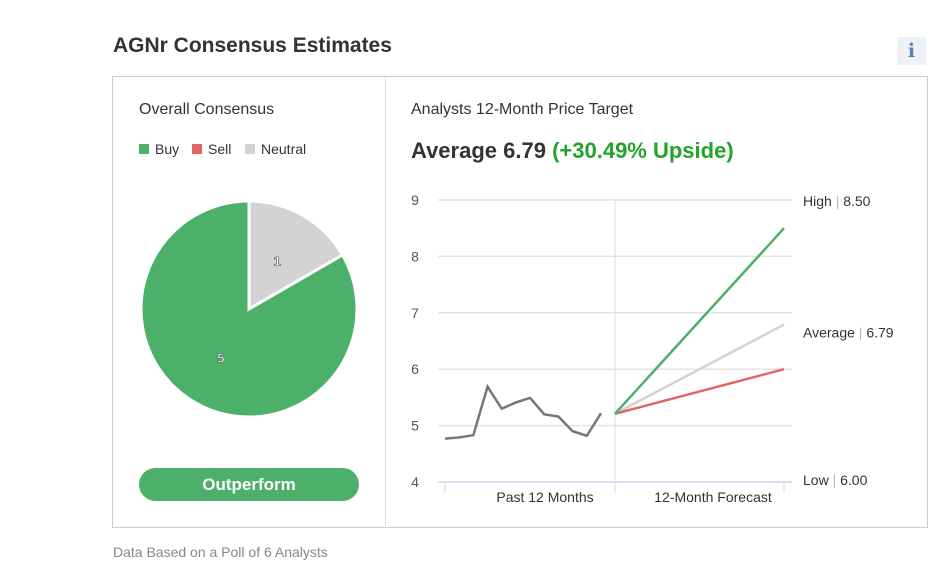 Image resolution: width=947 pixels, height=588 pixels. What do you see at coordinates (220, 358) in the screenshot?
I see `pie-label-buy: 5` at bounding box center [220, 358].